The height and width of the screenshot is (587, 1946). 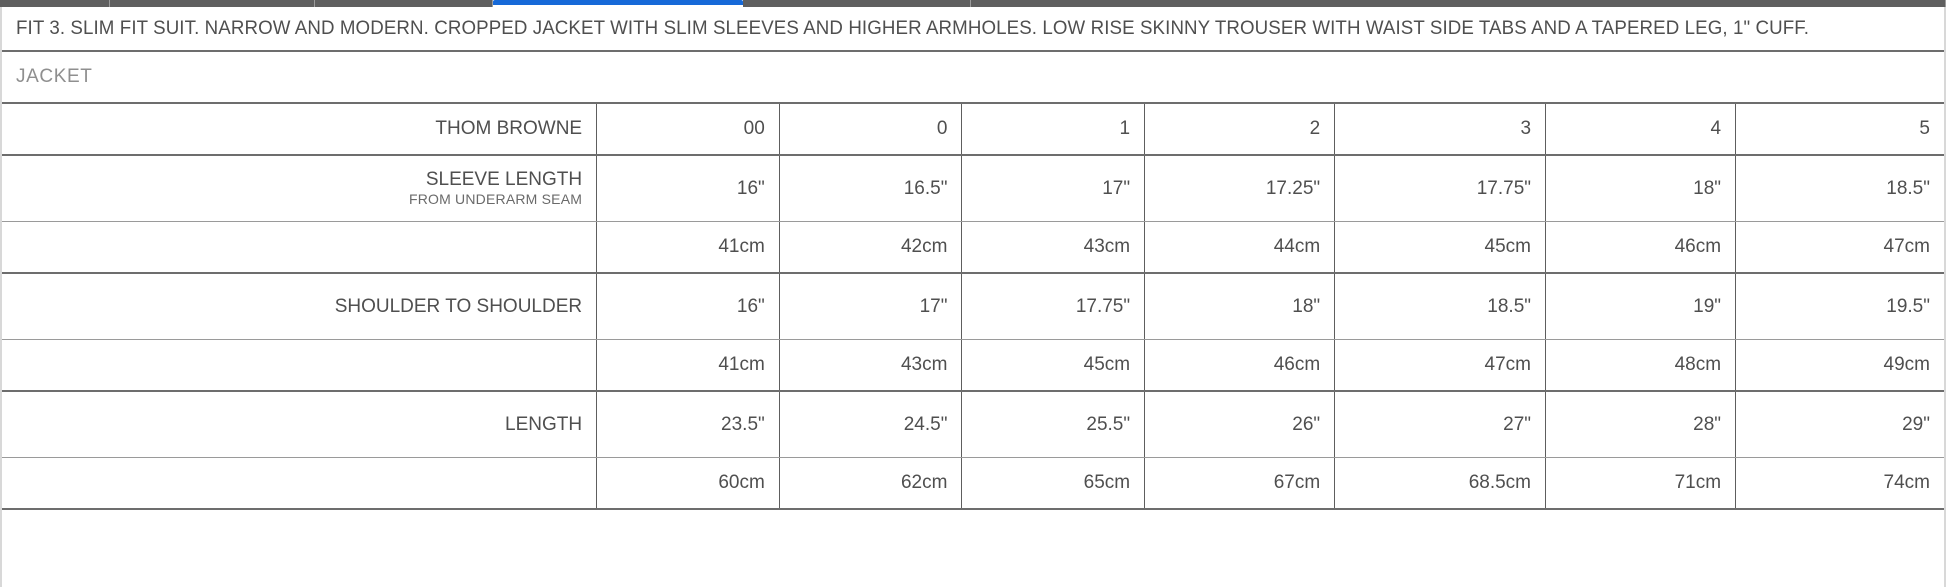 I want to click on measurement-value-cm: 60cm, so click(x=688, y=483).